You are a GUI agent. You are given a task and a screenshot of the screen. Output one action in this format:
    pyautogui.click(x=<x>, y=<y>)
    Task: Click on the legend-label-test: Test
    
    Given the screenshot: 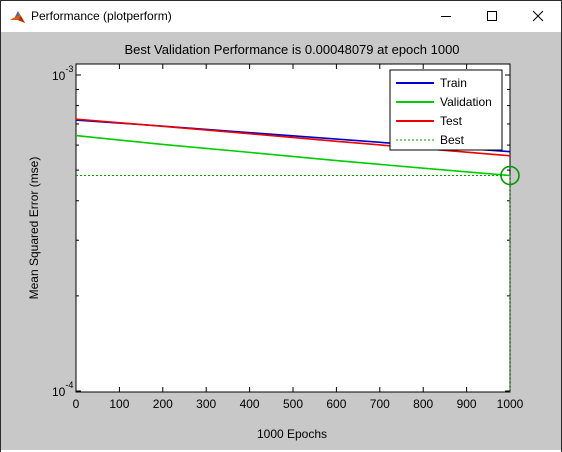 What is the action you would take?
    pyautogui.click(x=451, y=121)
    